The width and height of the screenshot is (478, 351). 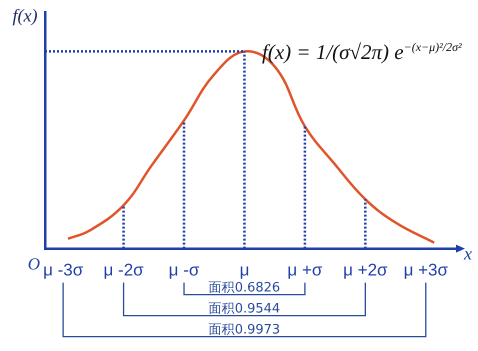 What do you see at coordinates (467, 253) in the screenshot?
I see `x-axis-title: x` at bounding box center [467, 253].